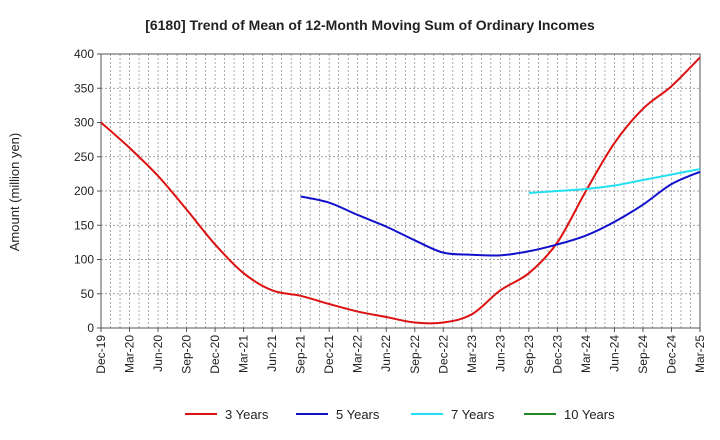 This screenshot has width=720, height=440. Describe the element at coordinates (84, 260) in the screenshot. I see `y-tick-label: 100` at that location.